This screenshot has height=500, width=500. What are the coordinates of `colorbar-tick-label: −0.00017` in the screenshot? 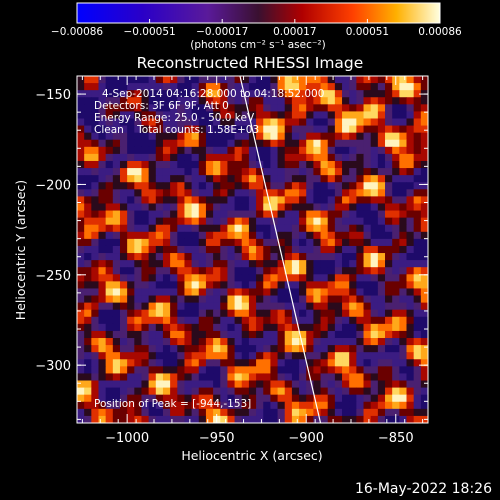 It's located at (222, 32).